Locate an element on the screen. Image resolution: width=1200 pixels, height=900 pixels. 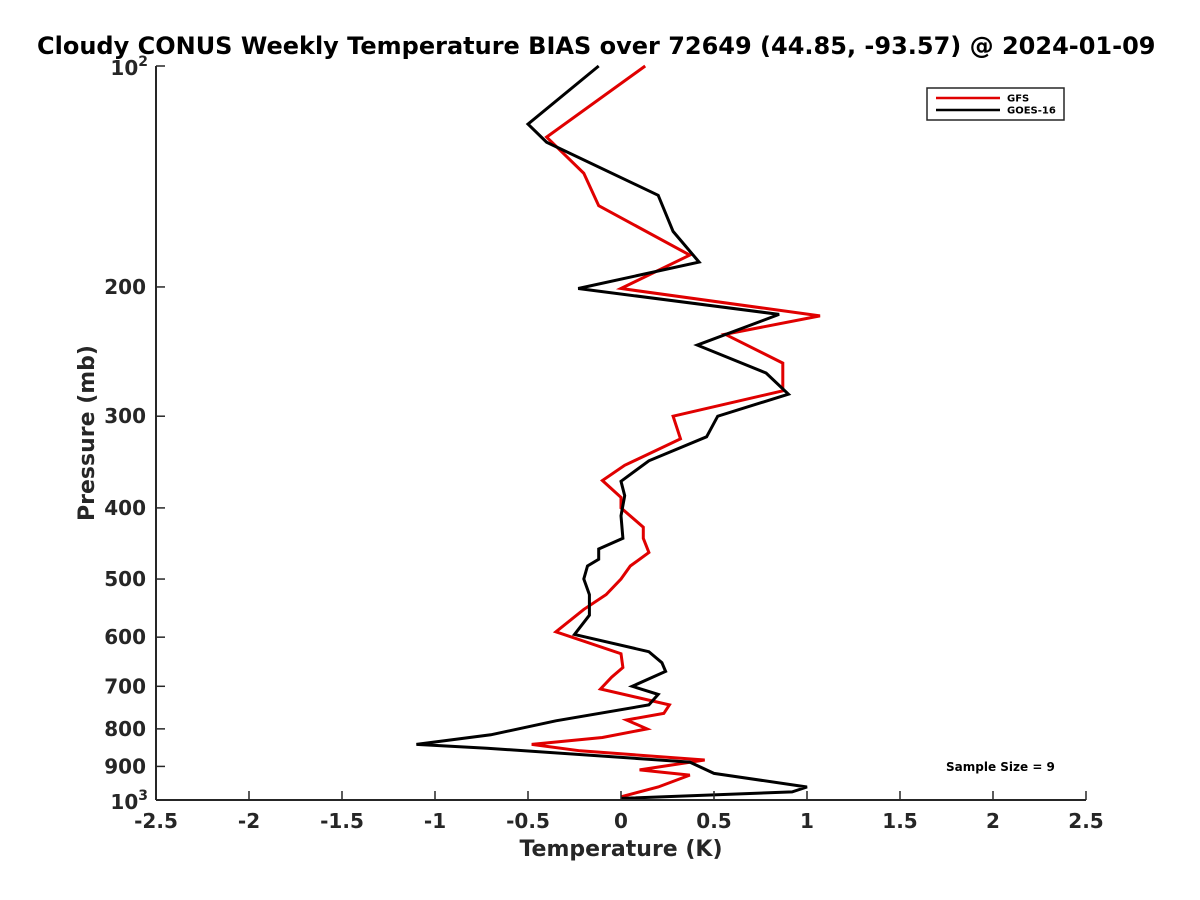
y-tick-label: 10³ is located at coordinates (129, 801).